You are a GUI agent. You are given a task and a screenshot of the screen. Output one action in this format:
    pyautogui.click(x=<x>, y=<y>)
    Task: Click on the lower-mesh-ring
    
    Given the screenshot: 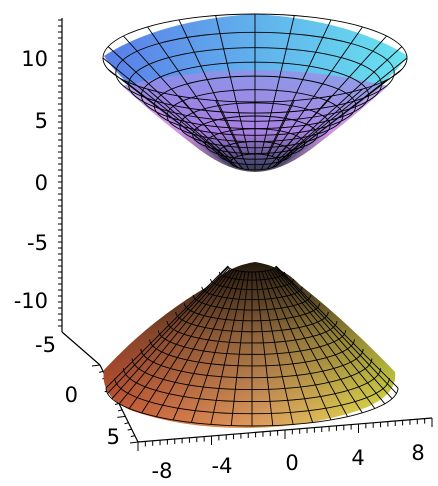 What is the action you would take?
    pyautogui.click(x=252, y=269)
    